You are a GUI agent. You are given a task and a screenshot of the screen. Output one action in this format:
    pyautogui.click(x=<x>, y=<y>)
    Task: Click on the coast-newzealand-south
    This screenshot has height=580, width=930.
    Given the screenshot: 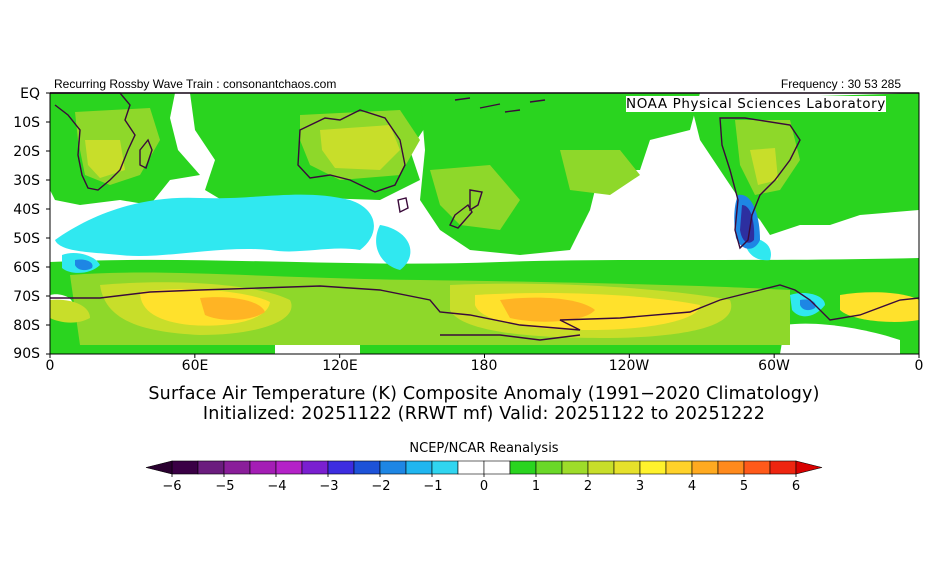 What is the action you would take?
    pyautogui.click(x=461, y=216)
    